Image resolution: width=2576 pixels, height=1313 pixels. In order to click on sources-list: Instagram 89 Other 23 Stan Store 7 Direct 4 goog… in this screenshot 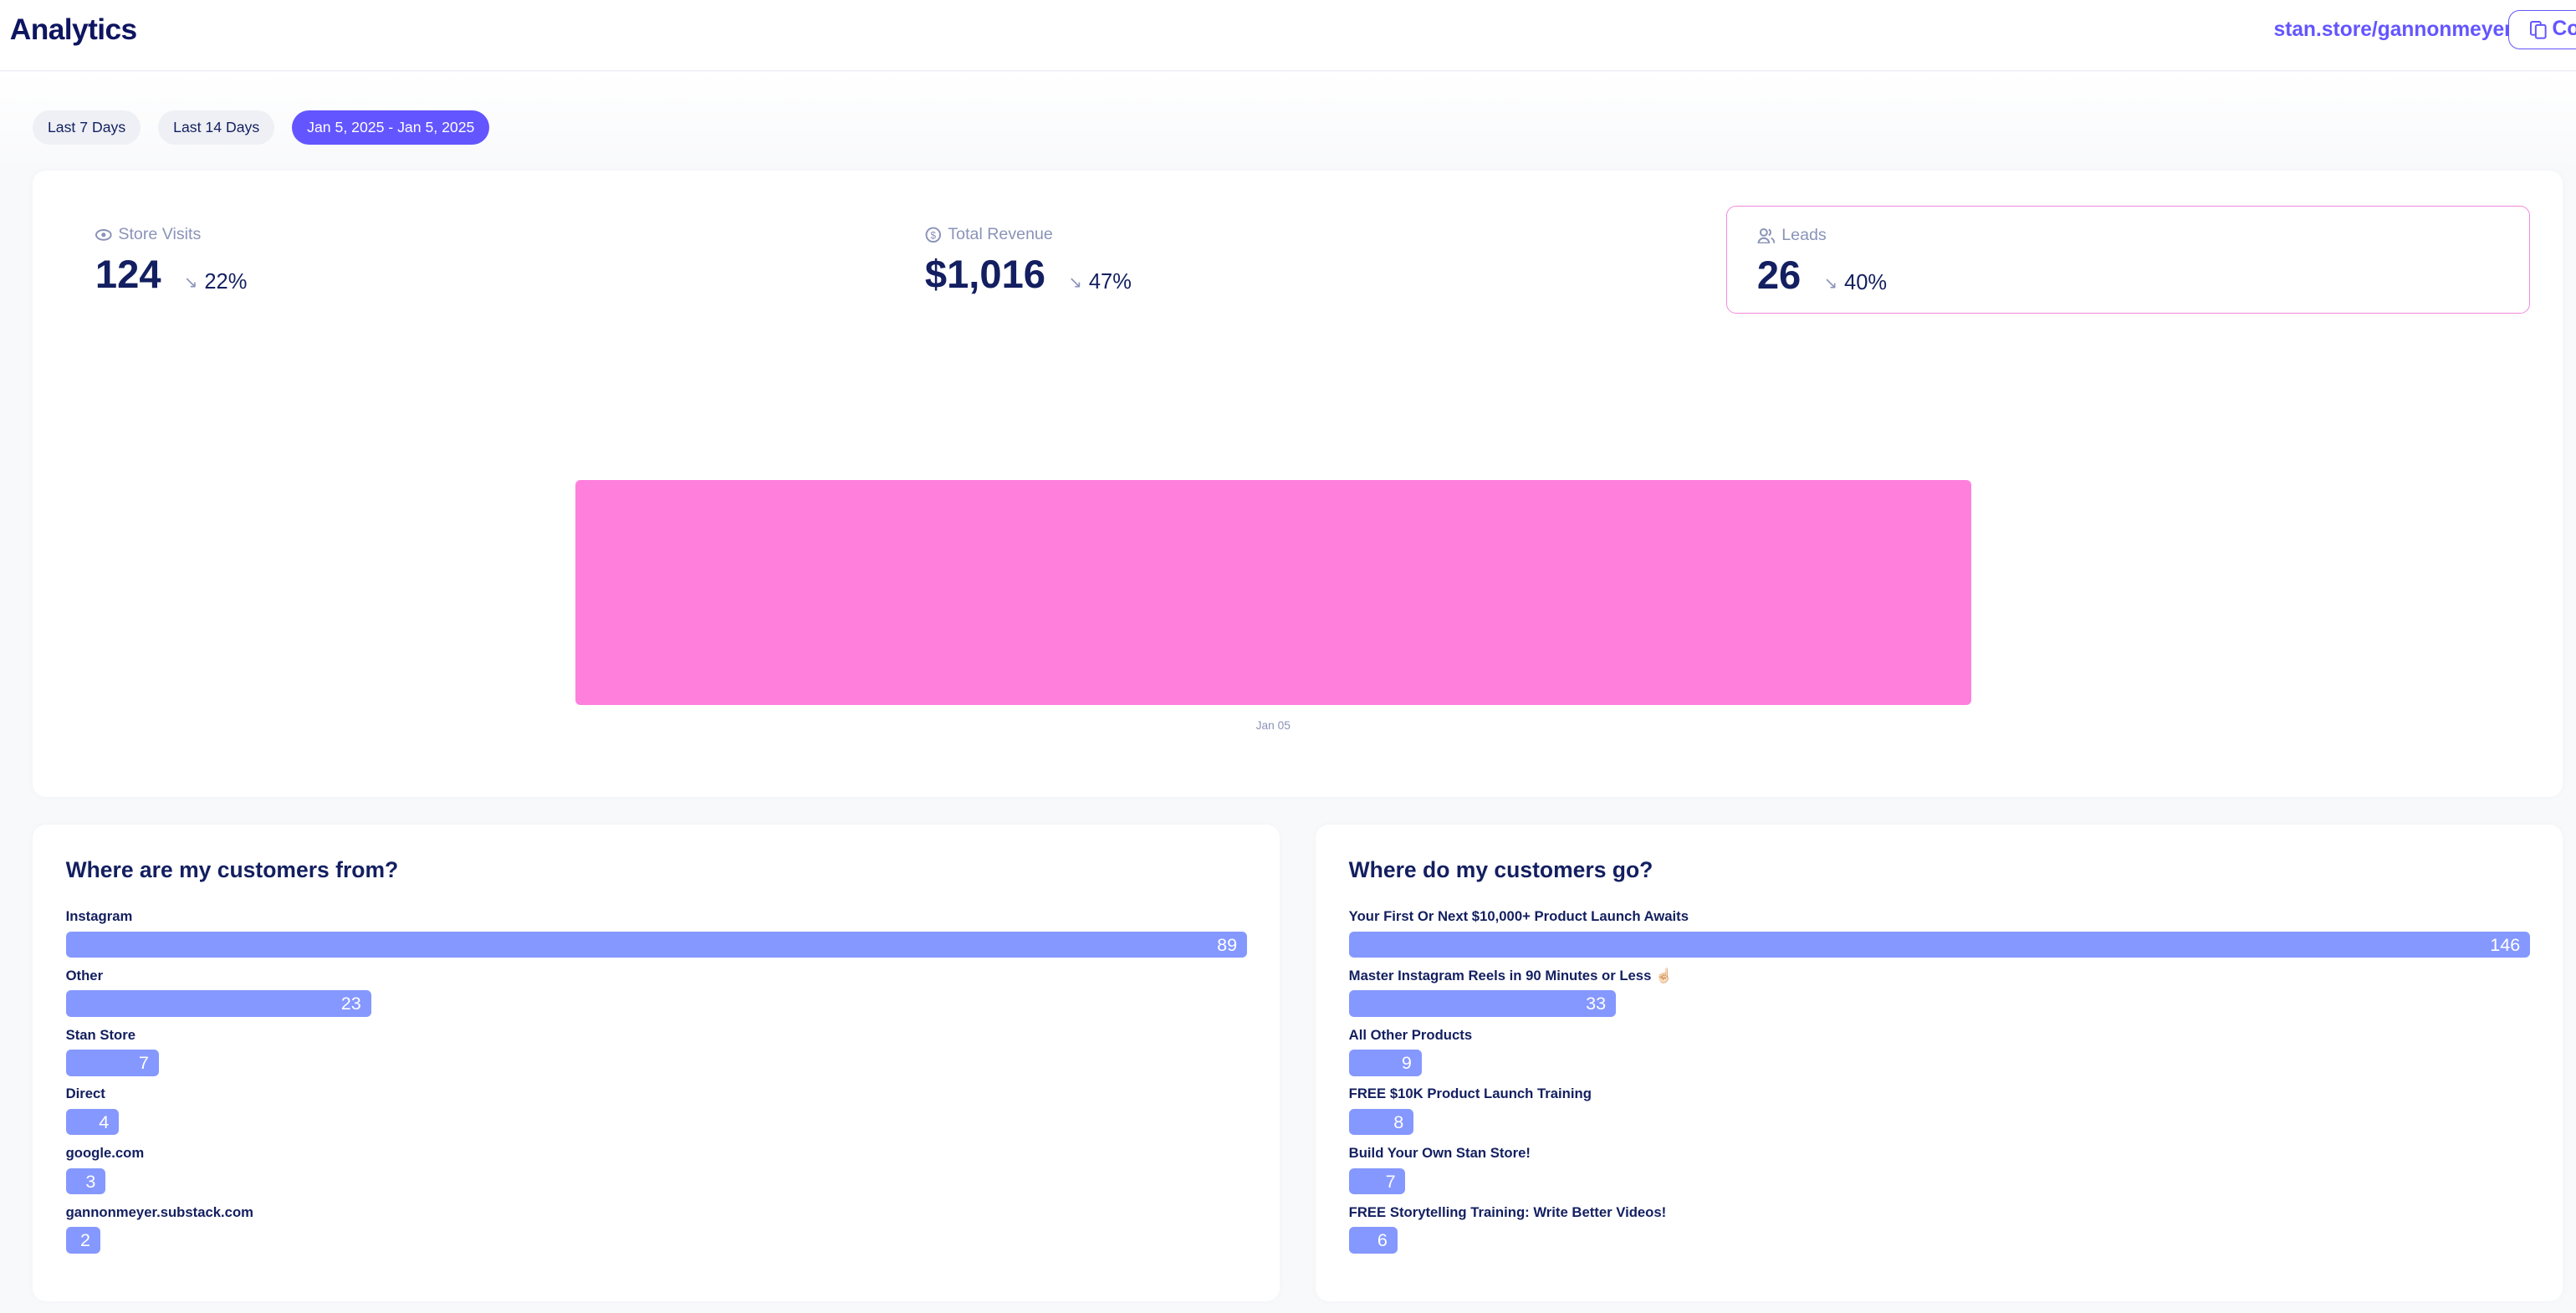, I will do `click(656, 1084)`.